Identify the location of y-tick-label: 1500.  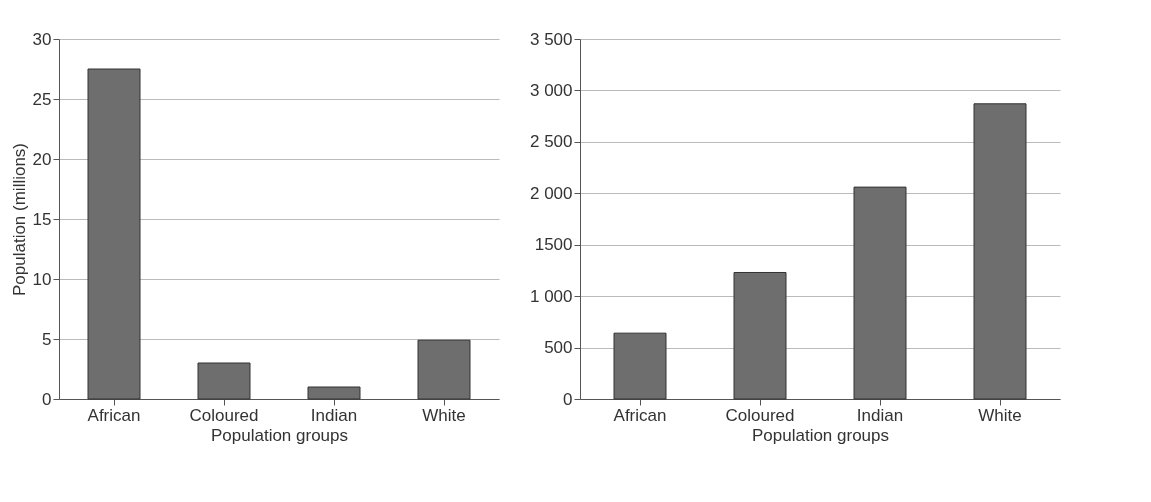
(553, 245).